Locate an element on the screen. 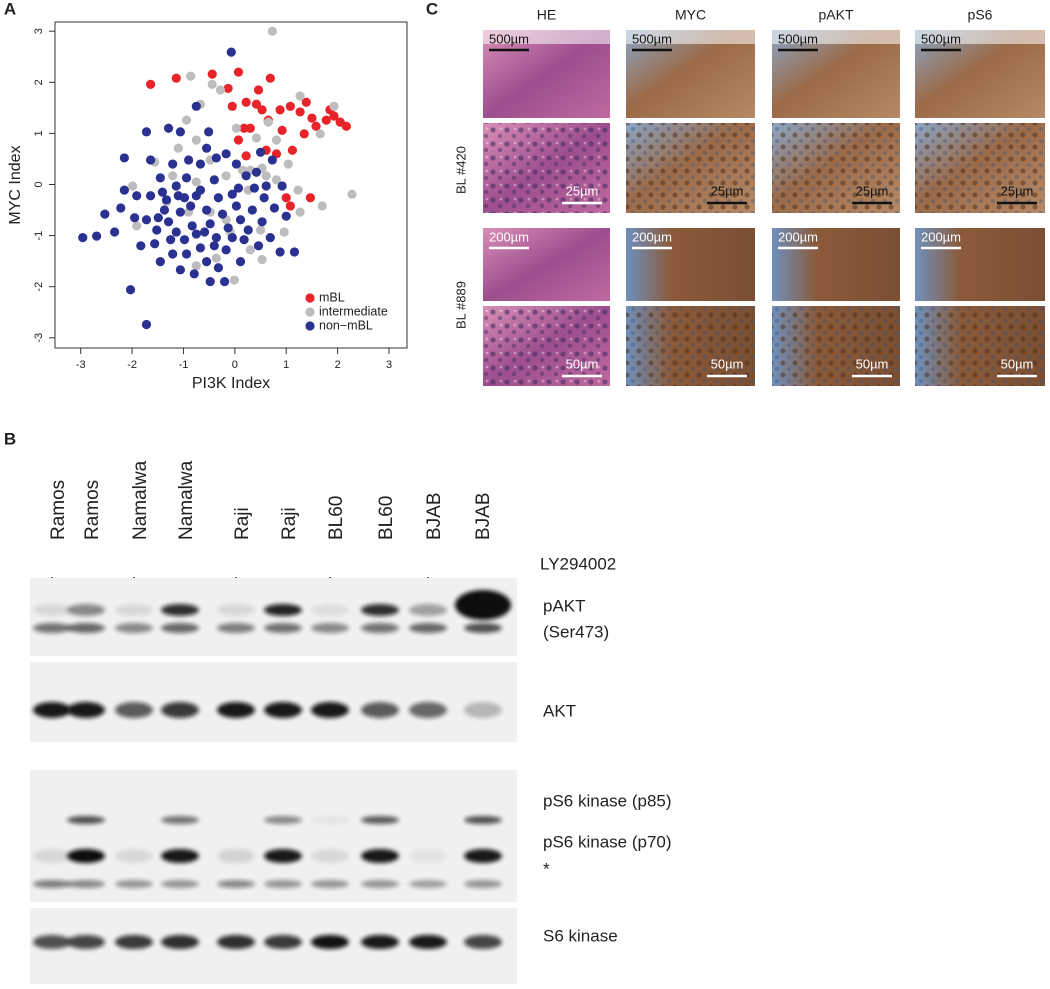  blot-membrane is located at coordinates (273, 836).